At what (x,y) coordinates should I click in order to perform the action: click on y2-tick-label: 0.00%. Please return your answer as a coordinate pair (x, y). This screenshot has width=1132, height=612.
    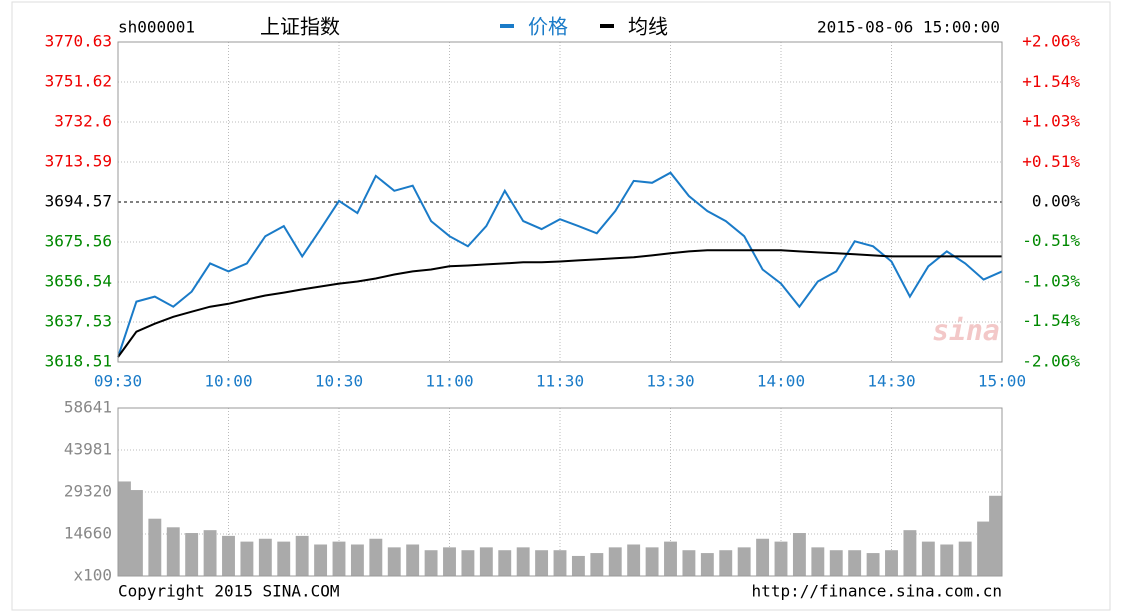
    Looking at the image, I should click on (1056, 201).